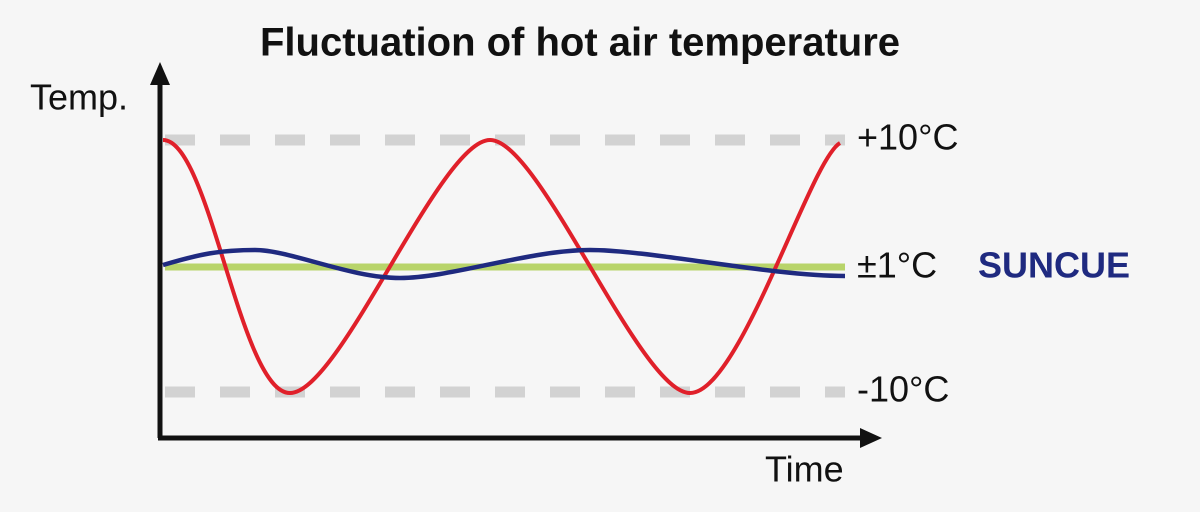 The height and width of the screenshot is (512, 1200). What do you see at coordinates (907, 137) in the screenshot?
I see `upper-level-label: +10°C` at bounding box center [907, 137].